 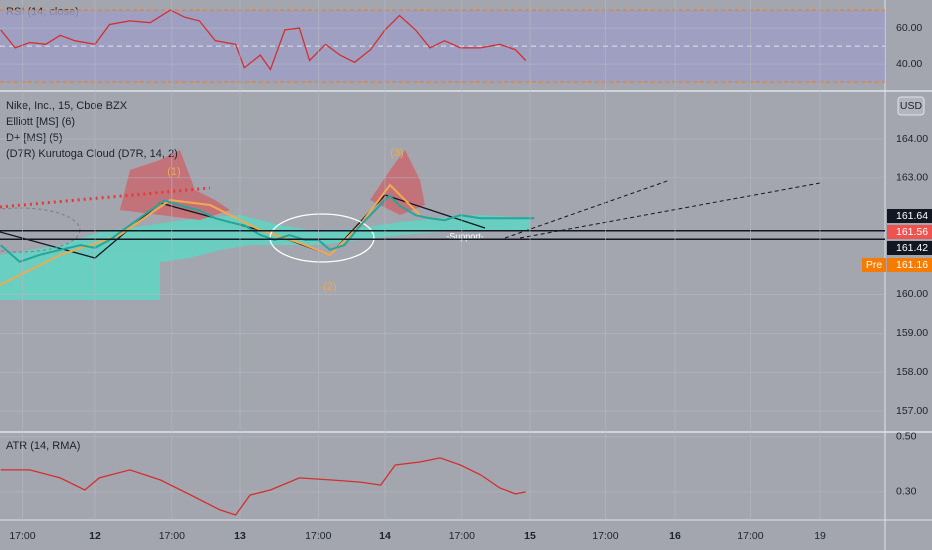 What do you see at coordinates (912, 333) in the screenshot?
I see `y-tick-label: 159.00` at bounding box center [912, 333].